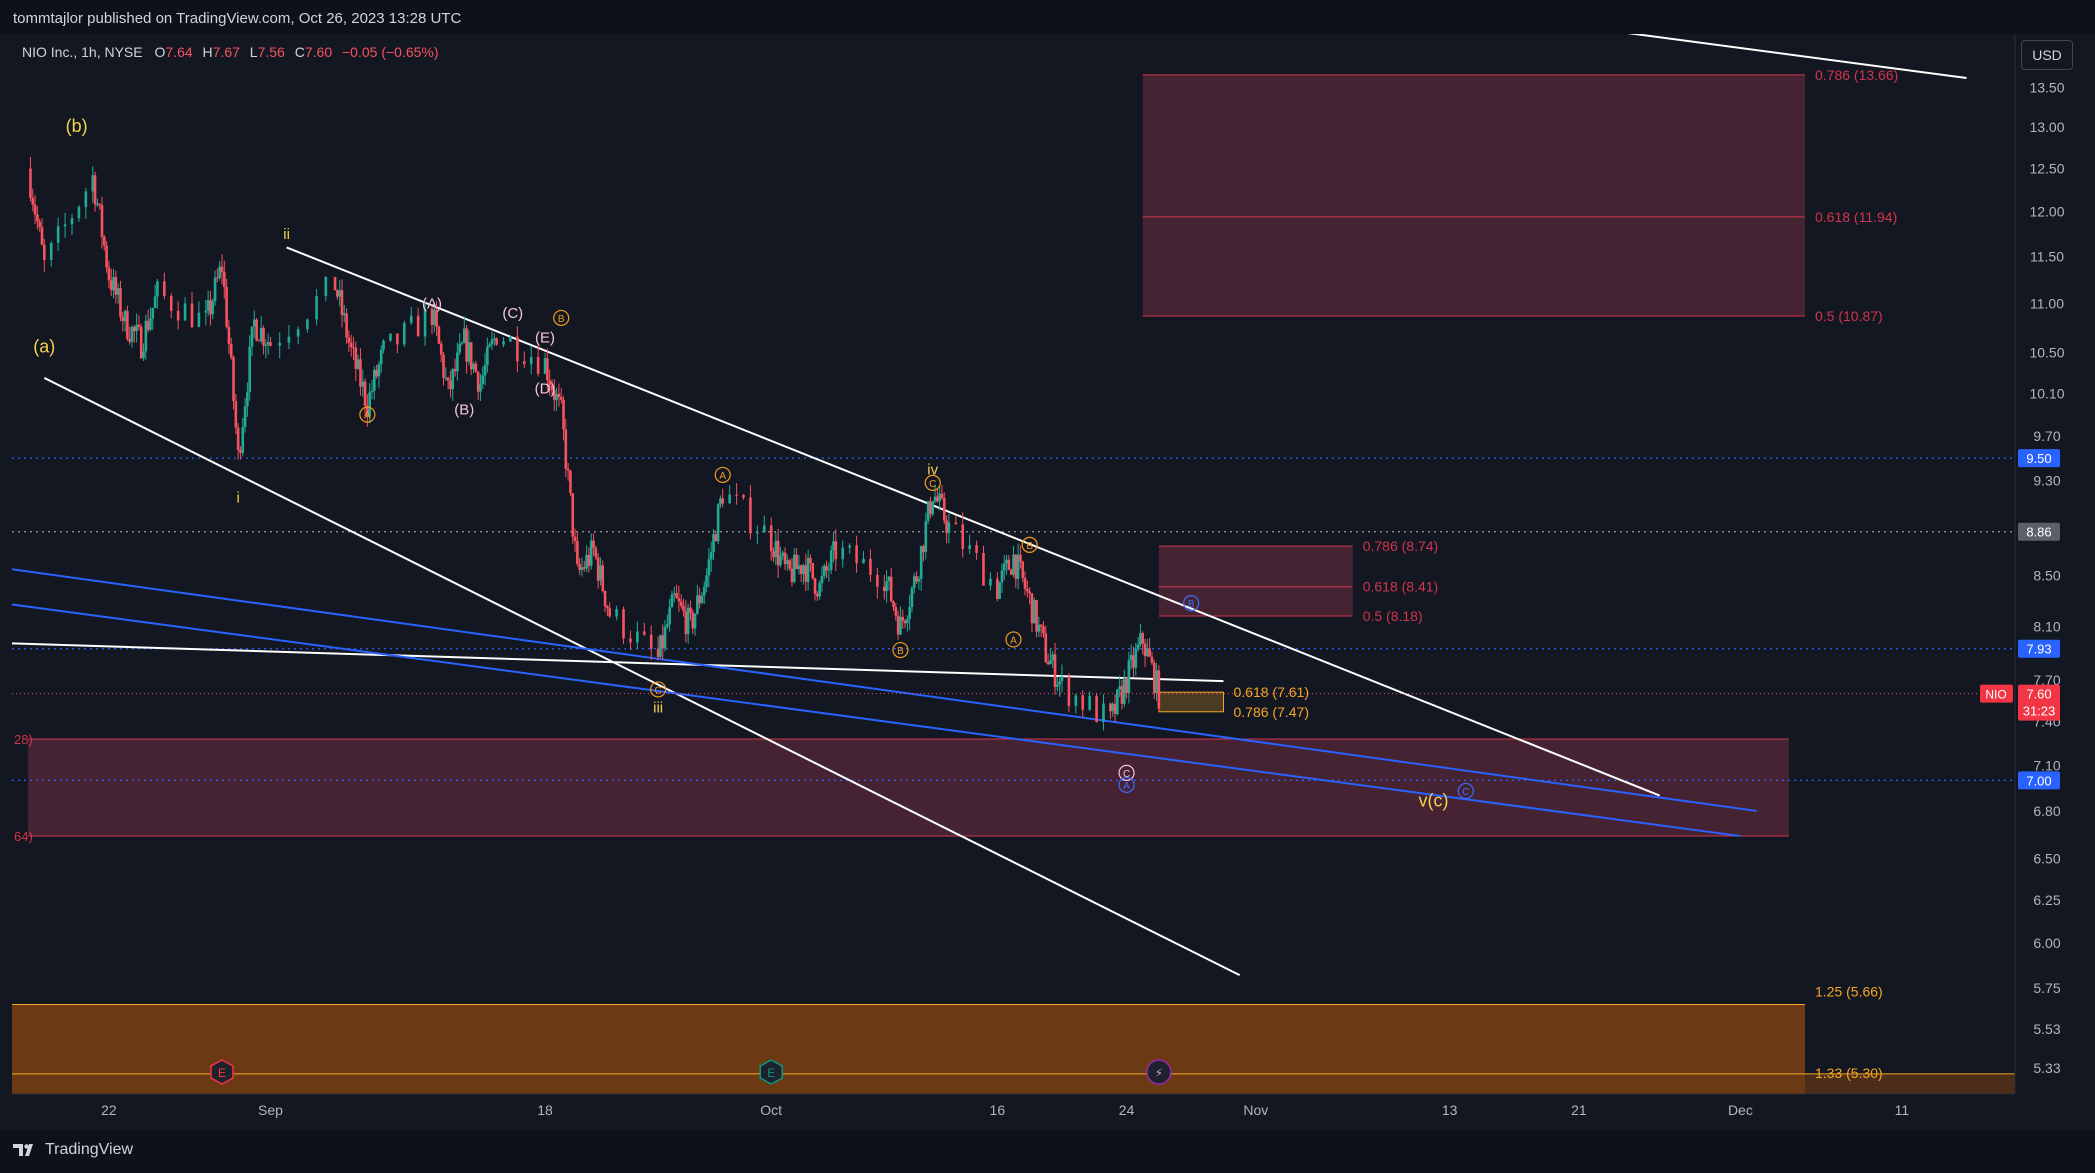 This screenshot has height=1173, width=2095. I want to click on x-tick-label: 13, so click(1450, 1110).